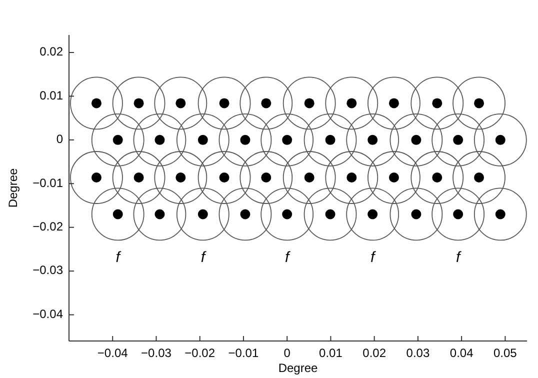  Describe the element at coordinates (298, 368) in the screenshot. I see `x-axis-title: Degree` at that location.